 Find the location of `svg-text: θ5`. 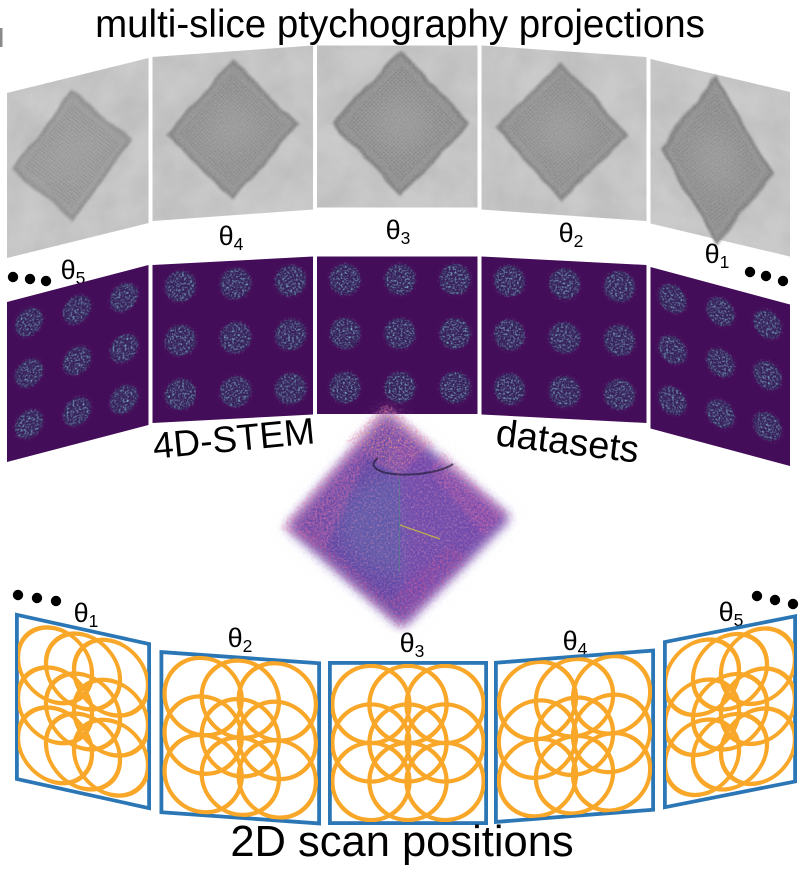

svg-text: θ5 is located at coordinates (731, 613).